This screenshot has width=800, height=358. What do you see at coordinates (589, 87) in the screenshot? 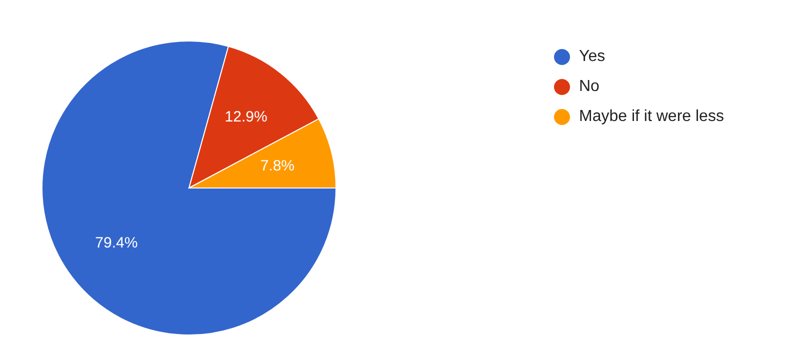
I see `legend-label: No` at bounding box center [589, 87].